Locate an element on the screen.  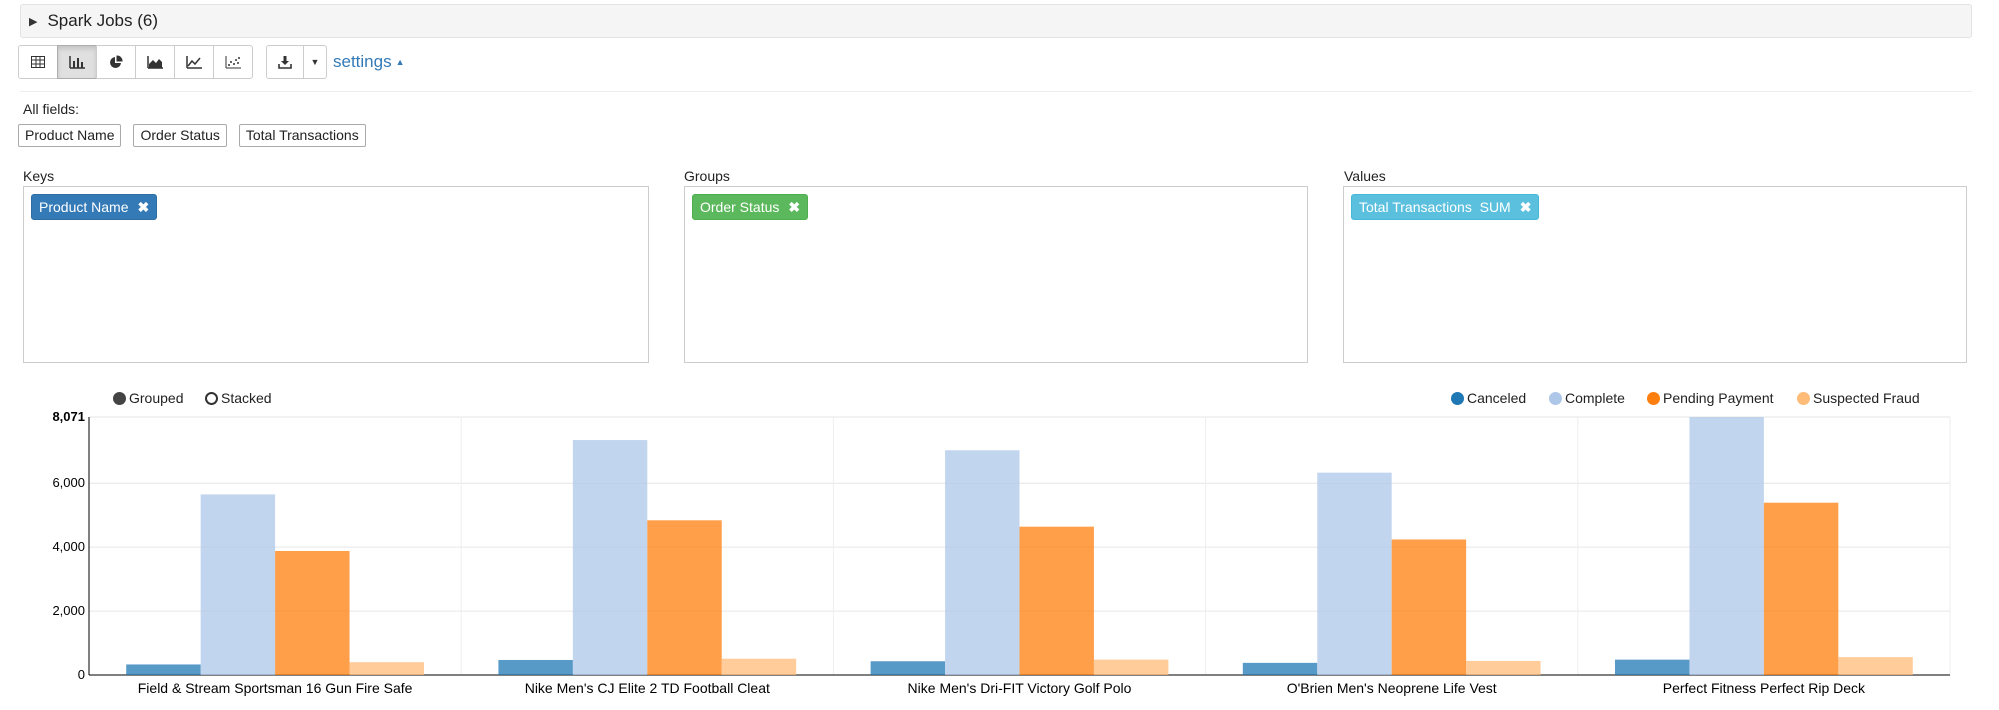
legend-item-suspected-fraud: Suspected Fraud is located at coordinates (1858, 398).